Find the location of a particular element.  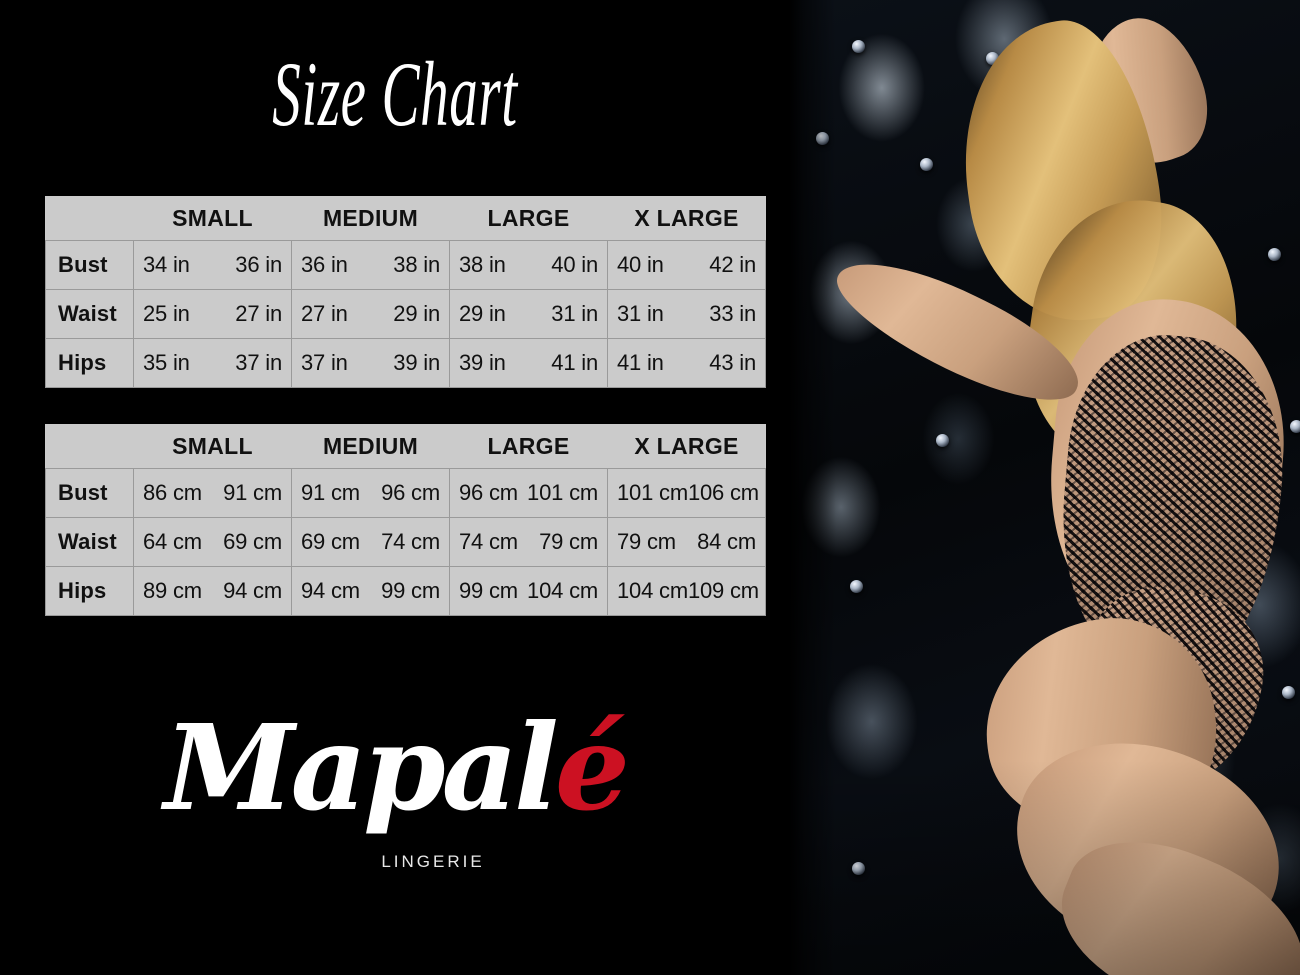

cell-hips-large: 39 in 41 in is located at coordinates (528, 363).